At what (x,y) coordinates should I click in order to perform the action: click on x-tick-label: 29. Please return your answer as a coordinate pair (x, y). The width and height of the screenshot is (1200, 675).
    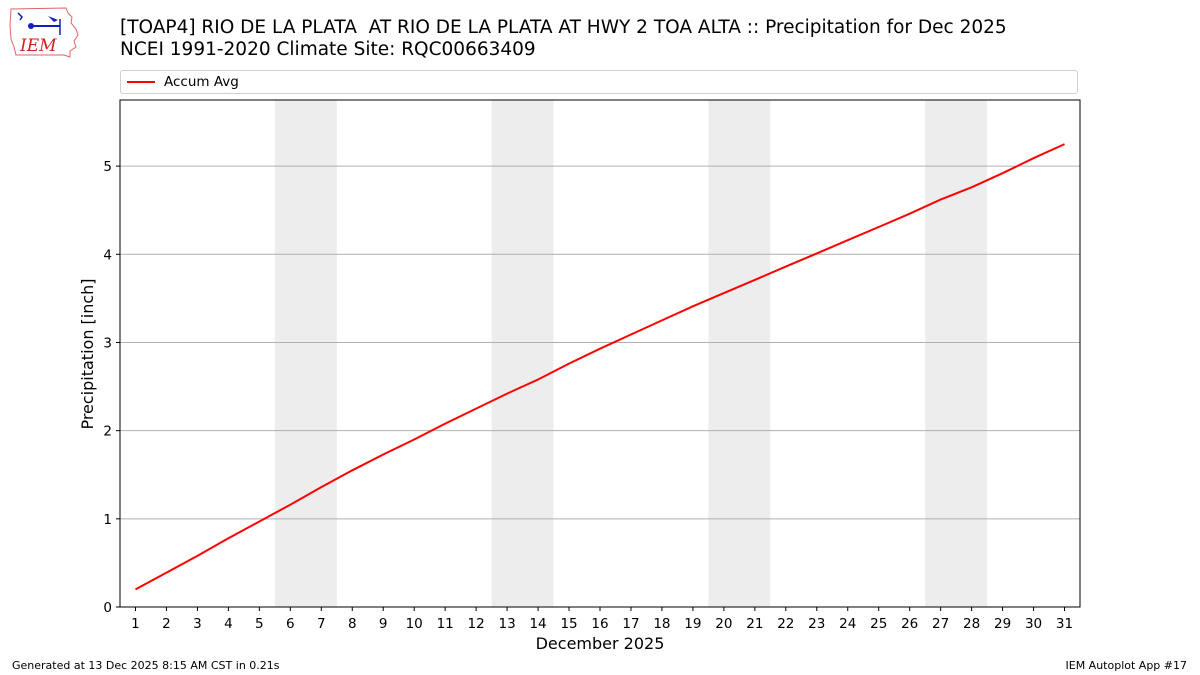
    Looking at the image, I should click on (1002, 624).